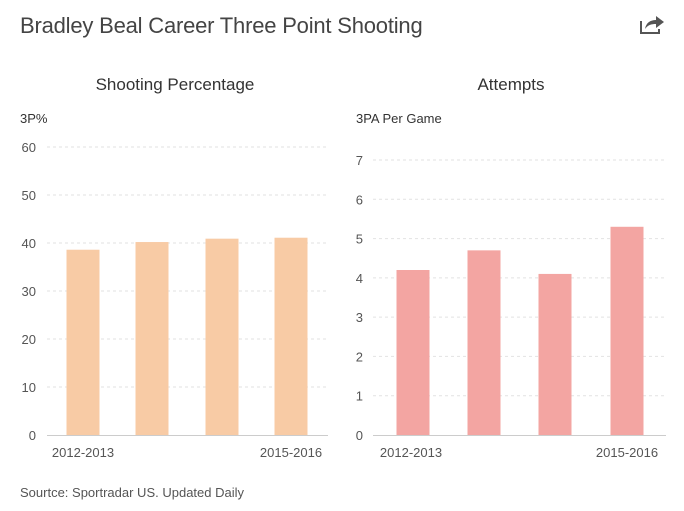 This screenshot has width=684, height=511. I want to click on y-tick-label: 7, so click(359, 160).